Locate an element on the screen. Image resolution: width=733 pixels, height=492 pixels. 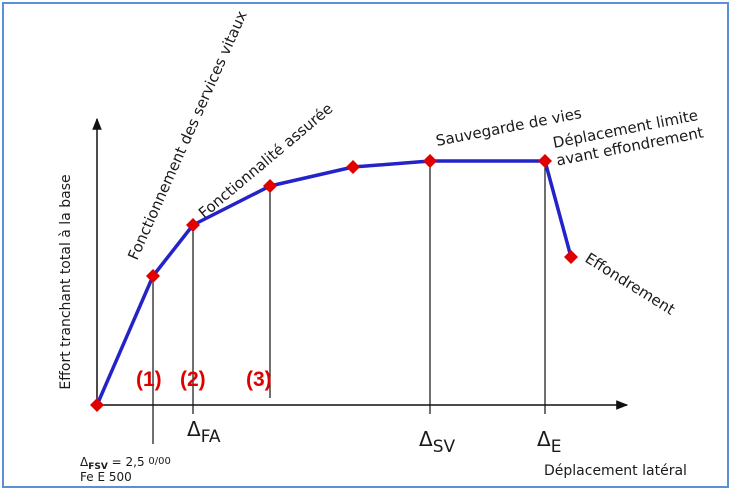
note-fe: Fe E 500 is located at coordinates (106, 477).